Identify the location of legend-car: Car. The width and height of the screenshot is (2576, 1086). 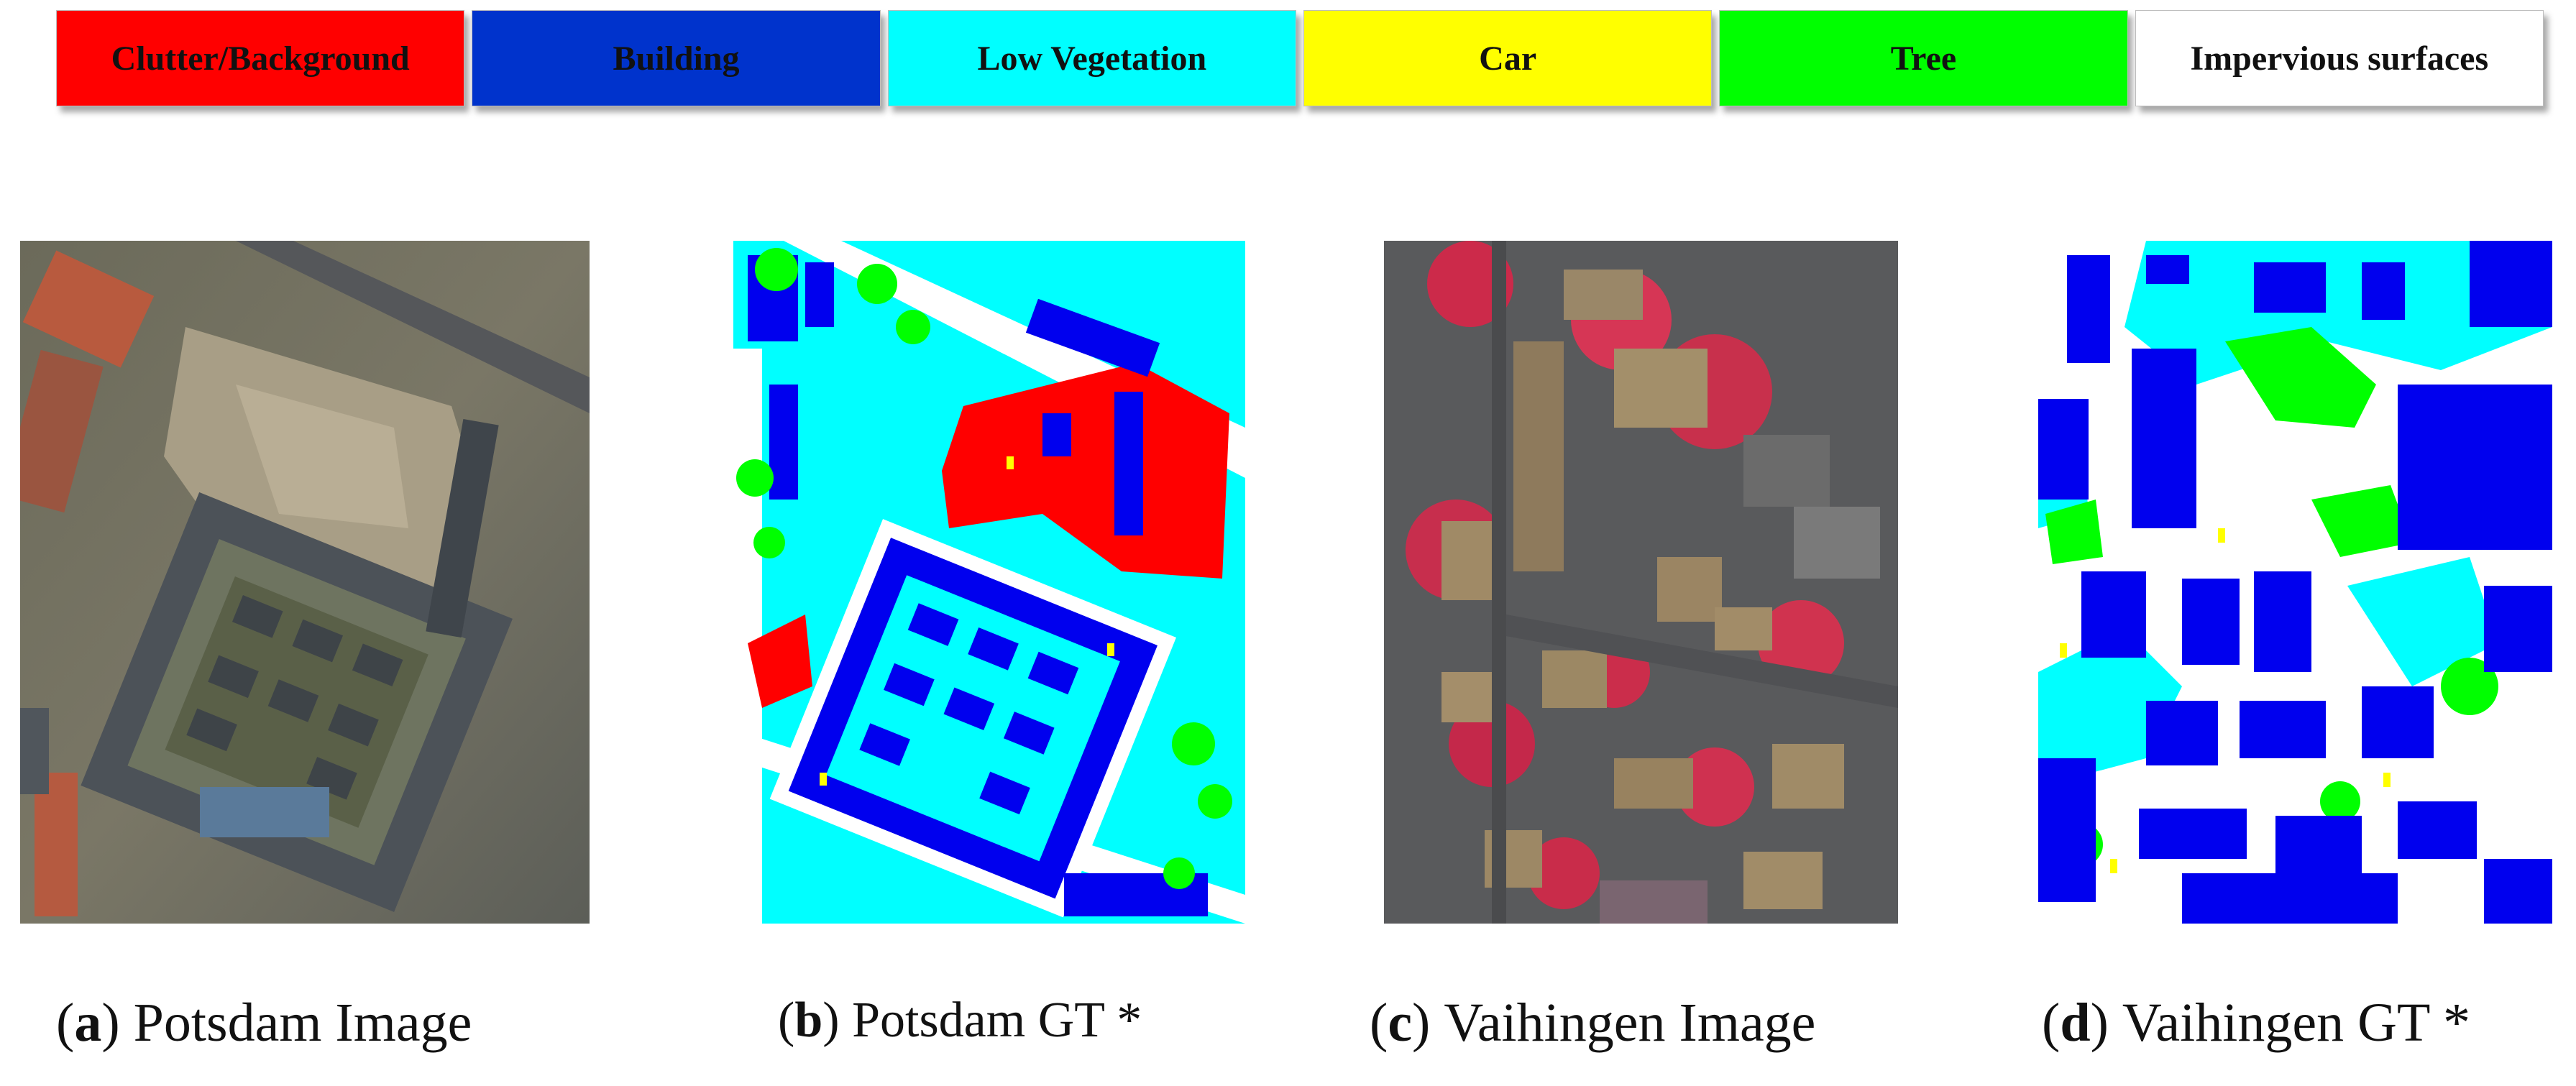
(1508, 58).